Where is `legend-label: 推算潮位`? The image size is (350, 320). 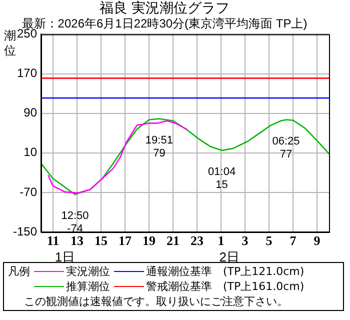
legend-label: 推算潮位 is located at coordinates (88, 286).